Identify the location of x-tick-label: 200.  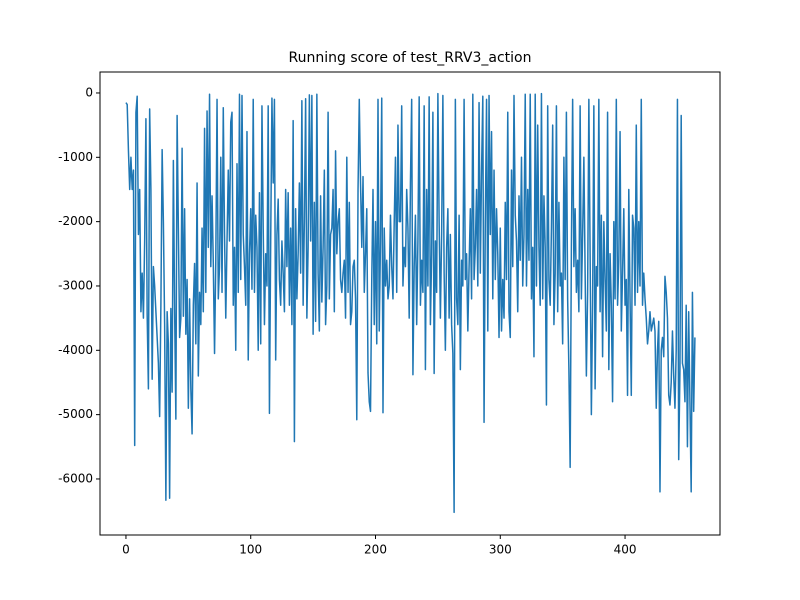
(375, 550).